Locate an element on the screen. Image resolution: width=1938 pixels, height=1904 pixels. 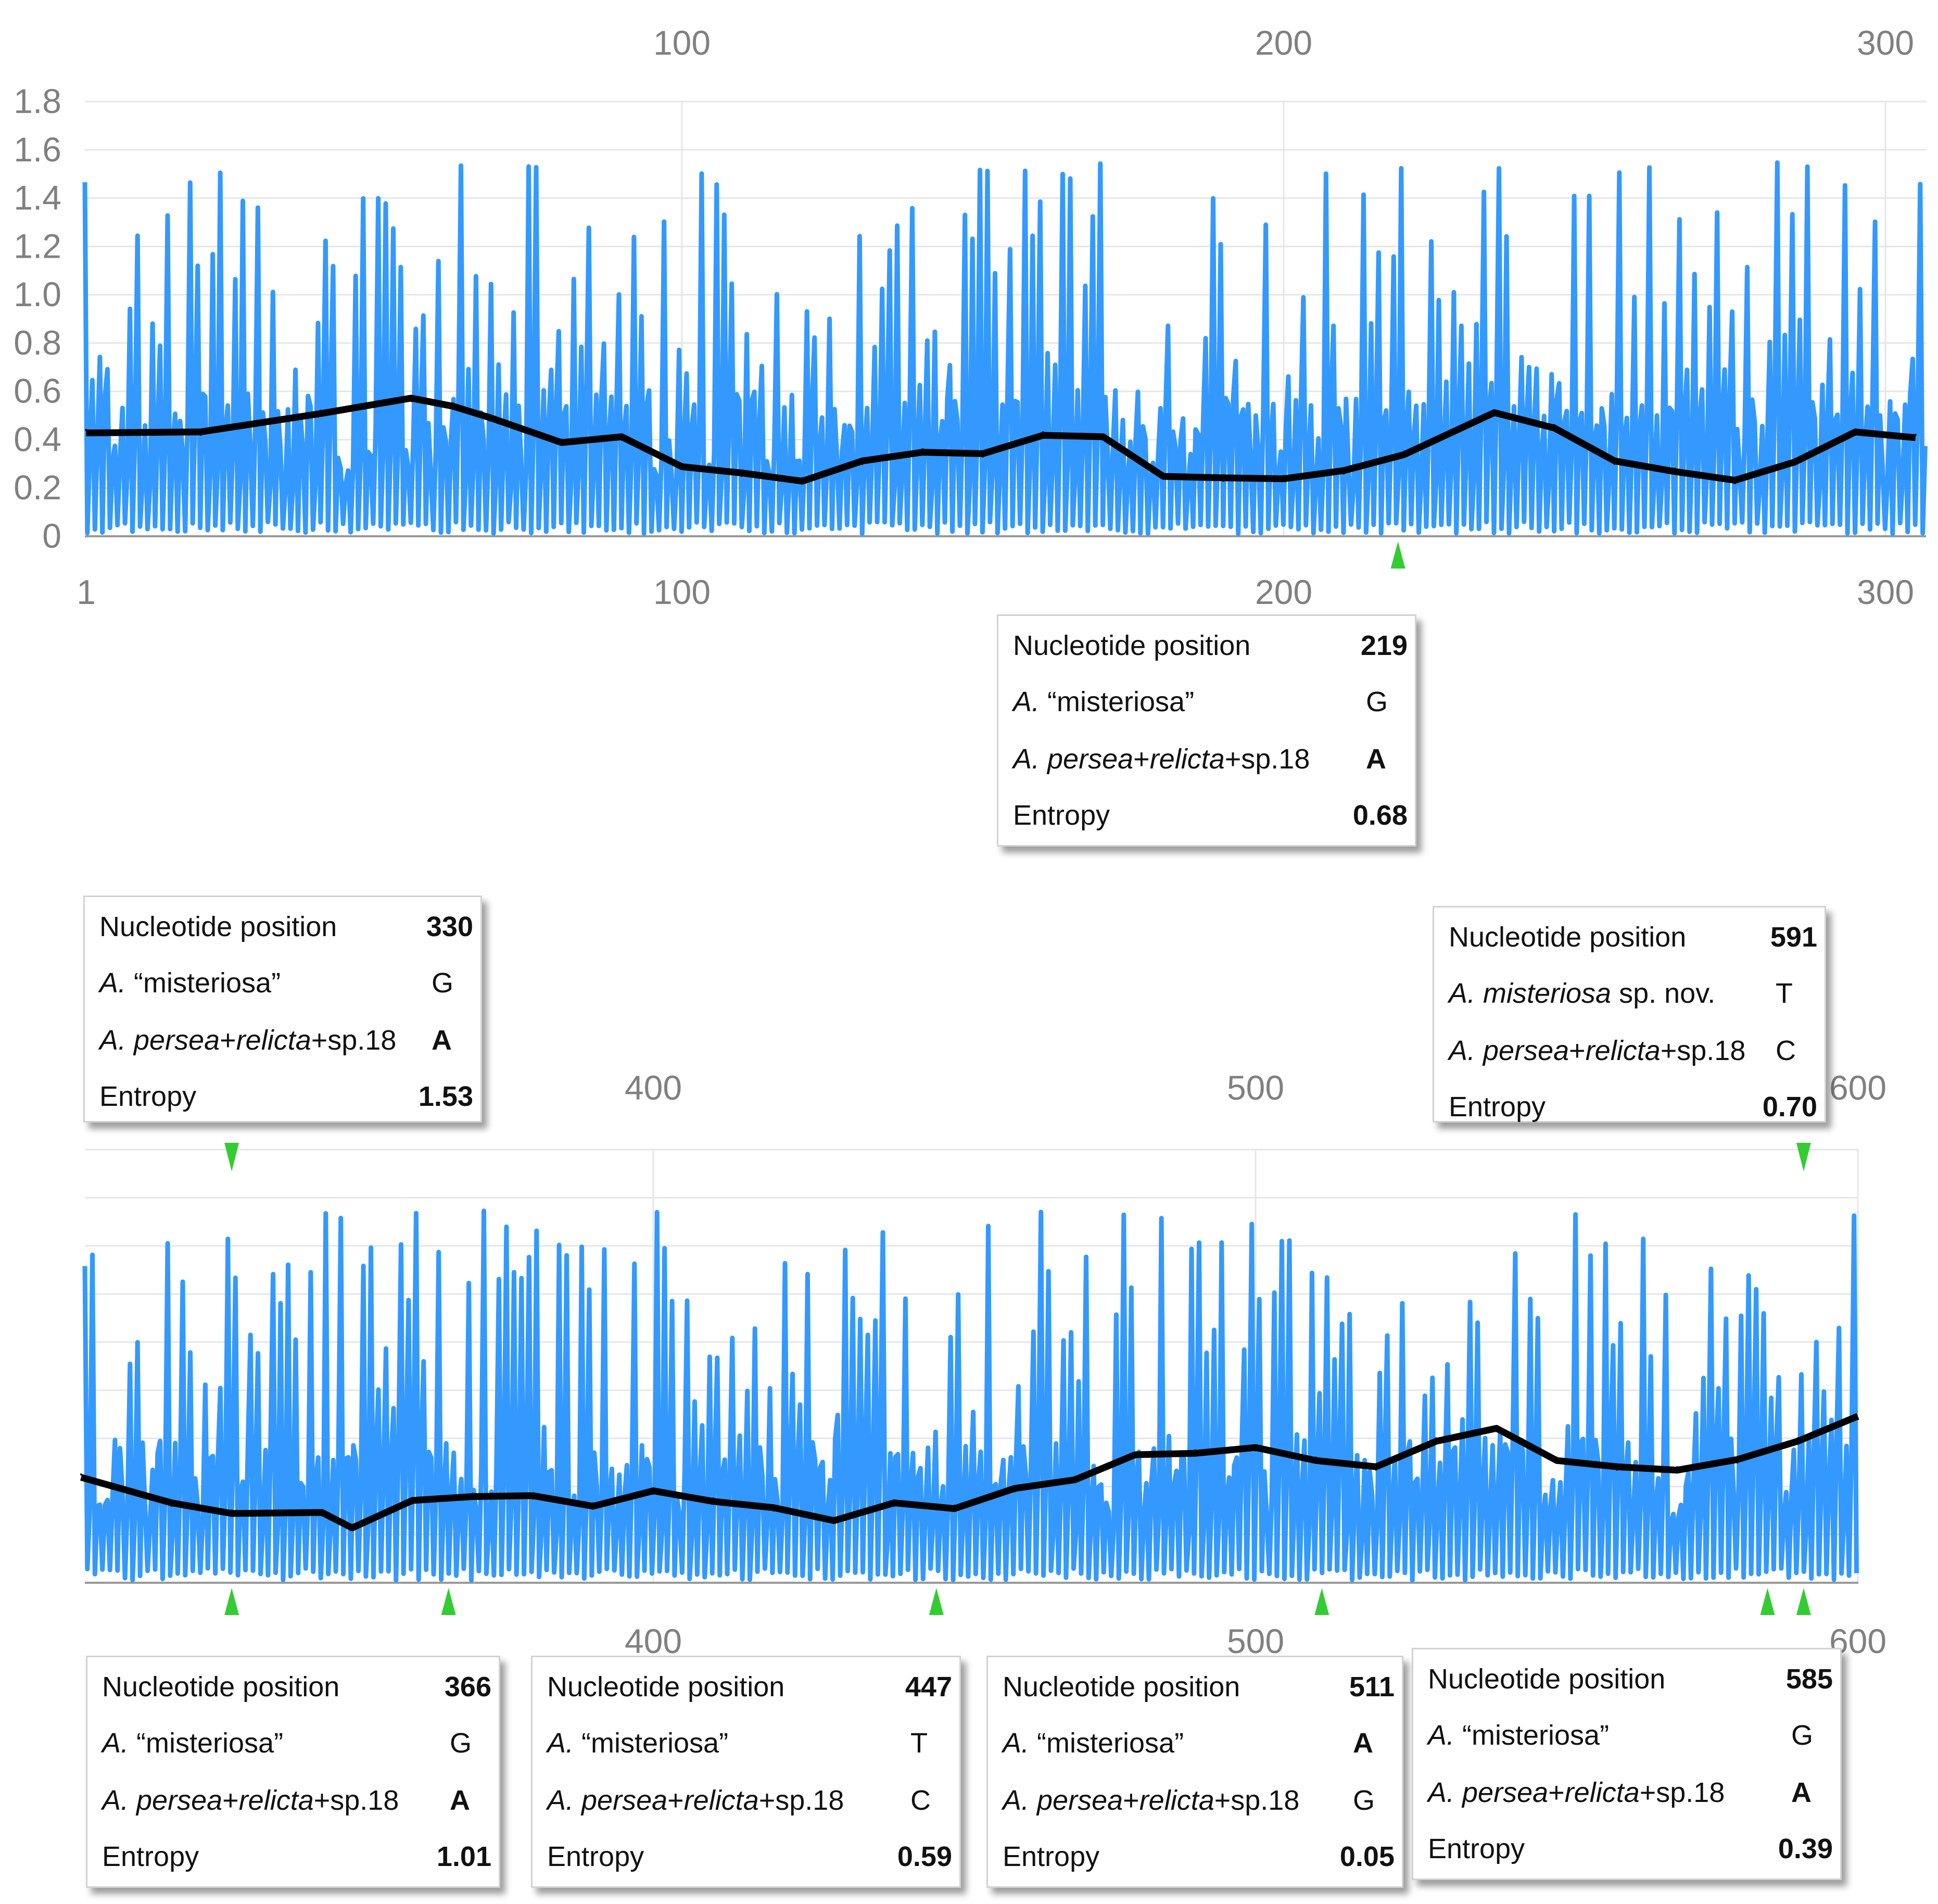
y-tick-label: 0.8 is located at coordinates (37, 342).